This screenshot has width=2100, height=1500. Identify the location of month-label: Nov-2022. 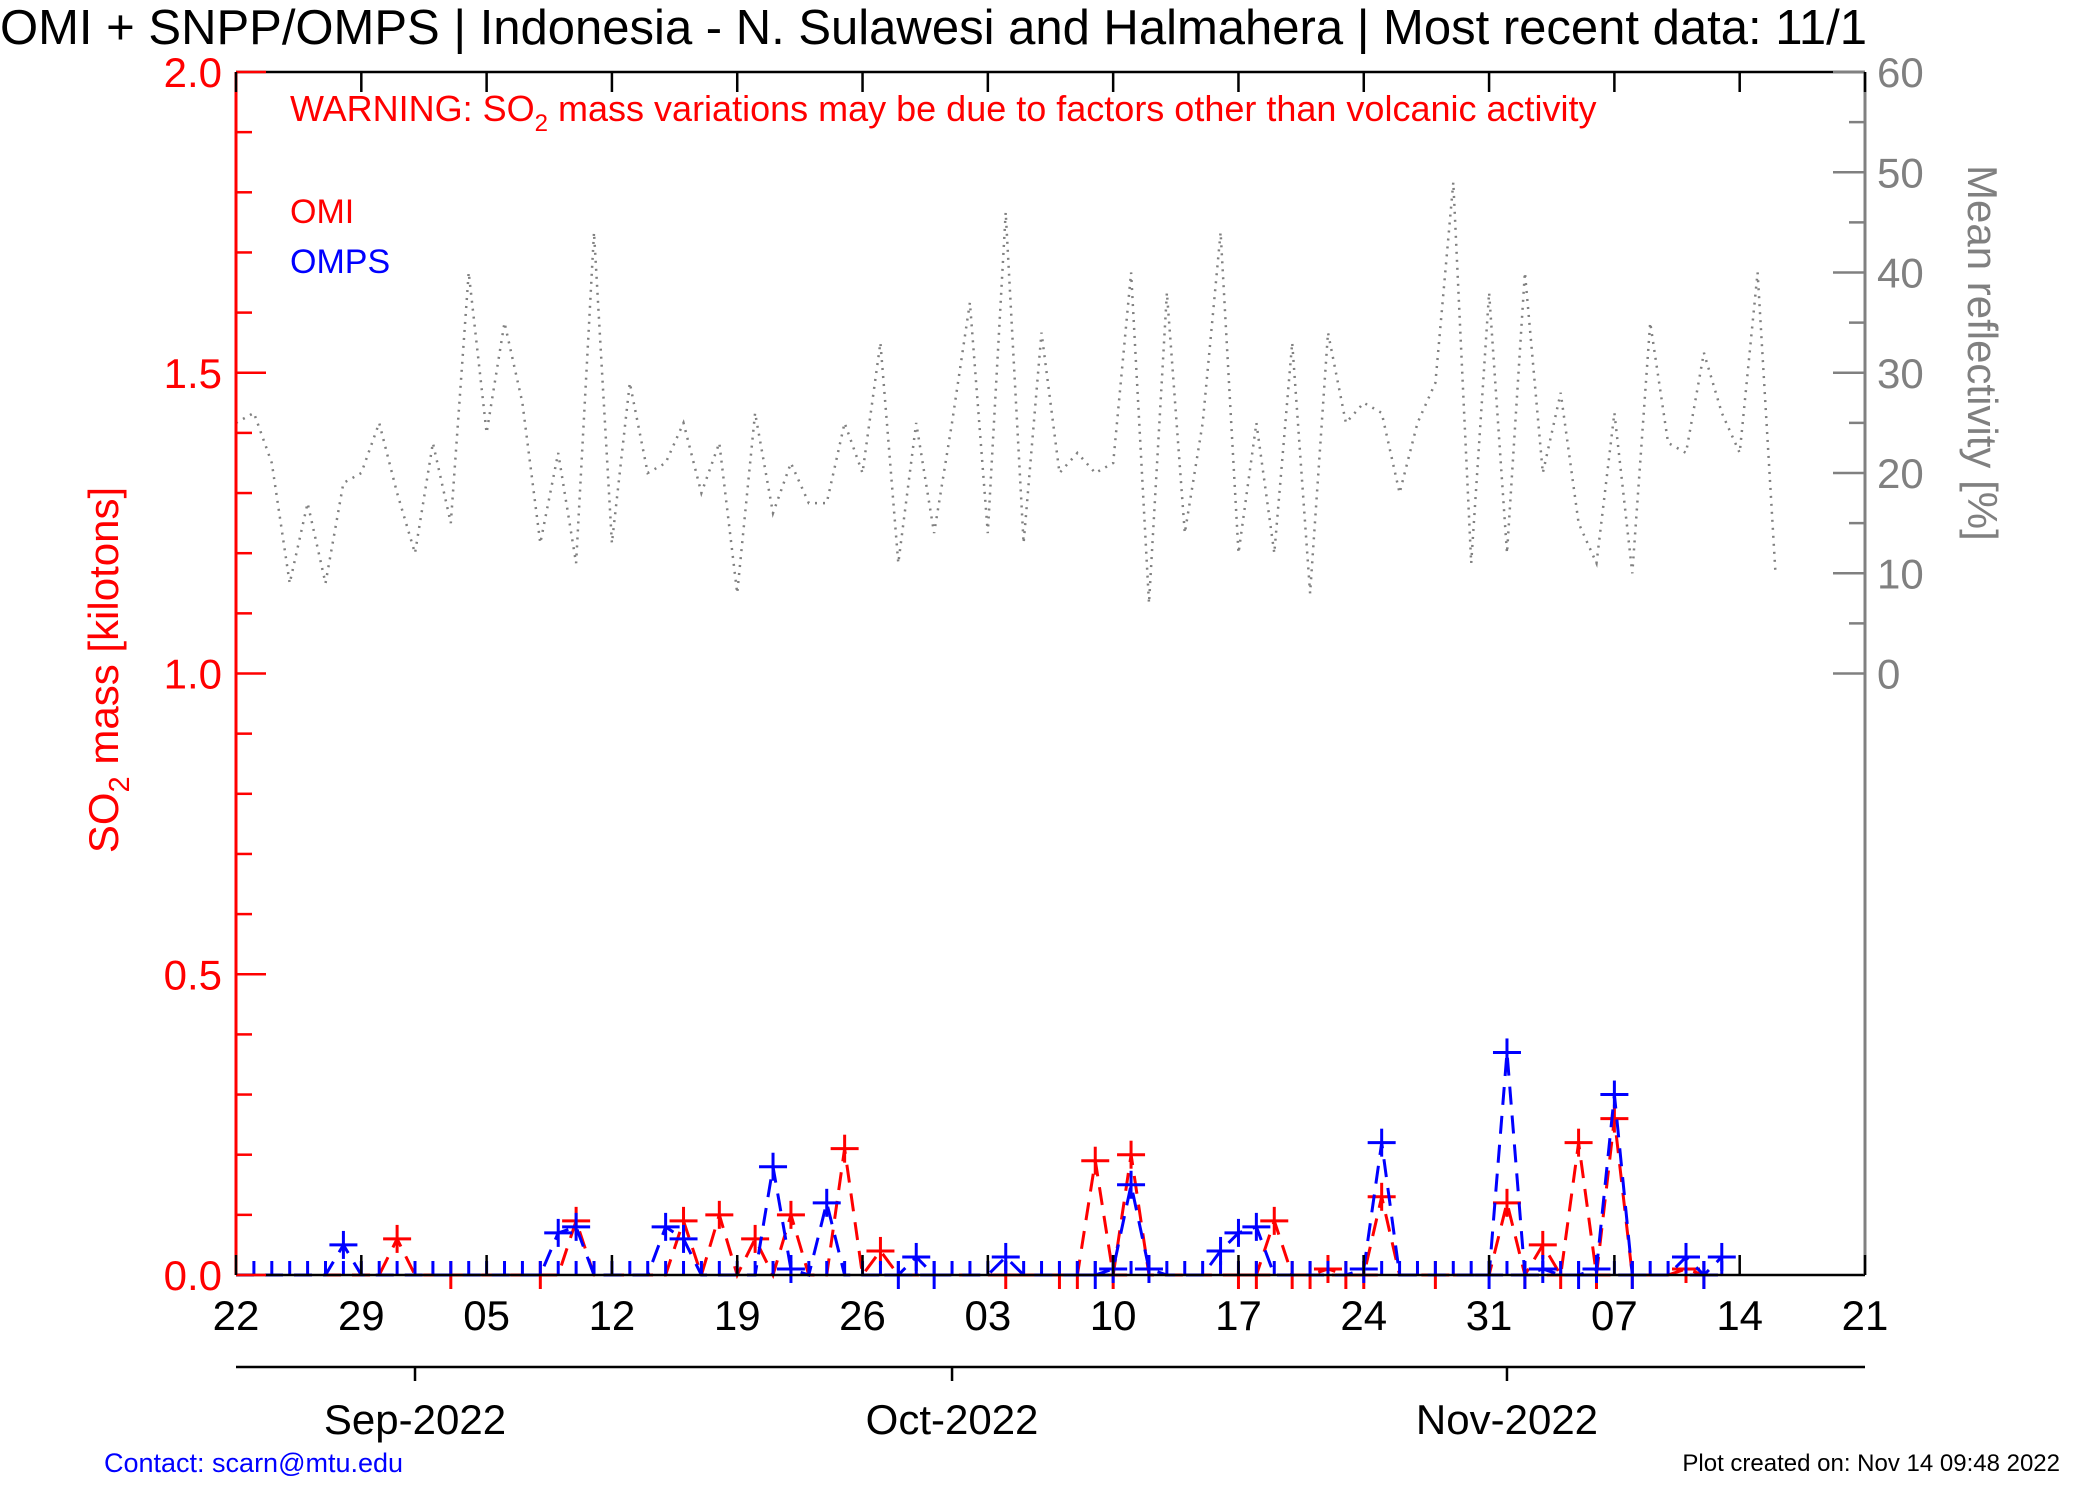
(1507, 1419).